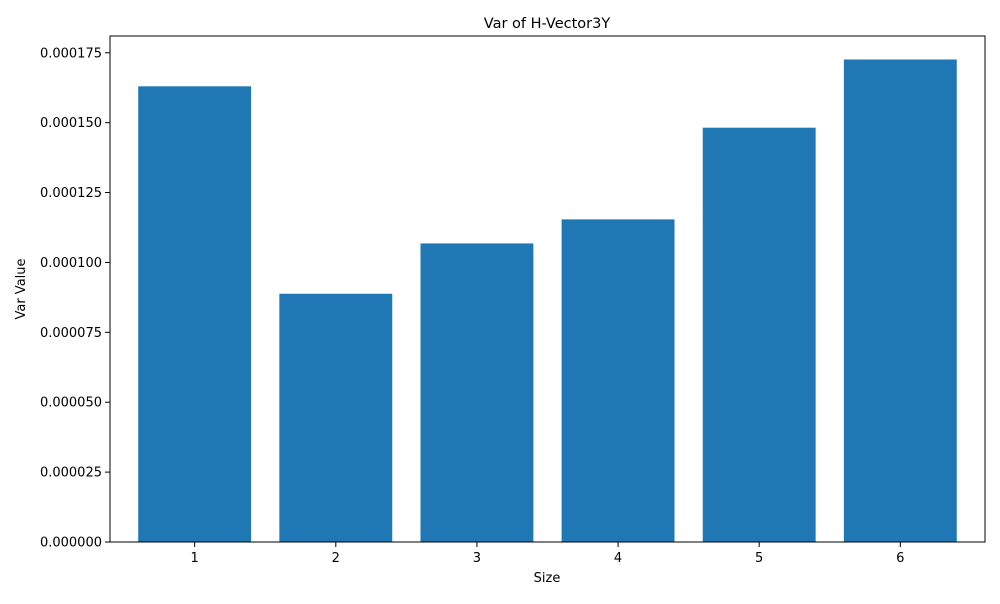  I want to click on x-tick-label: 6, so click(900, 558).